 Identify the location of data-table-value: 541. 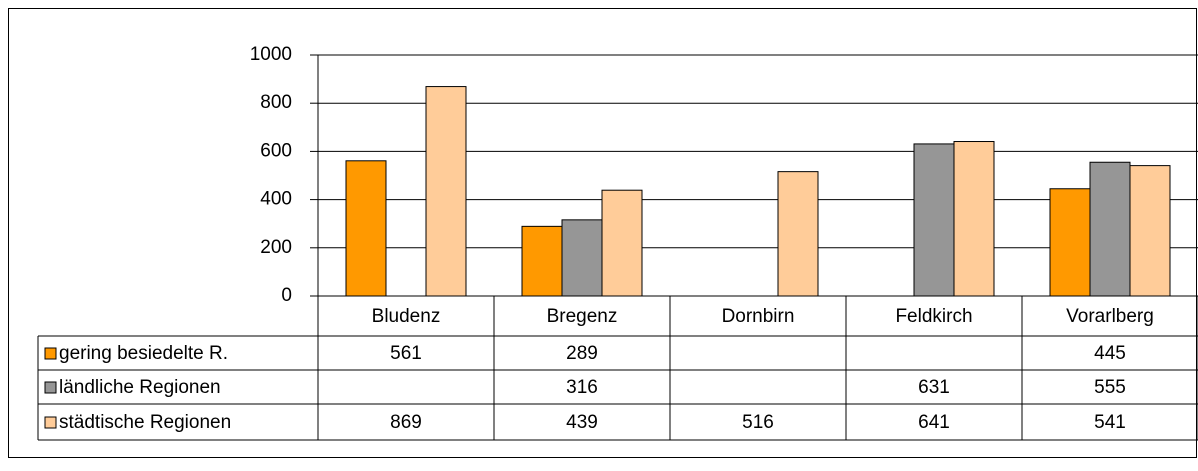
(1110, 422).